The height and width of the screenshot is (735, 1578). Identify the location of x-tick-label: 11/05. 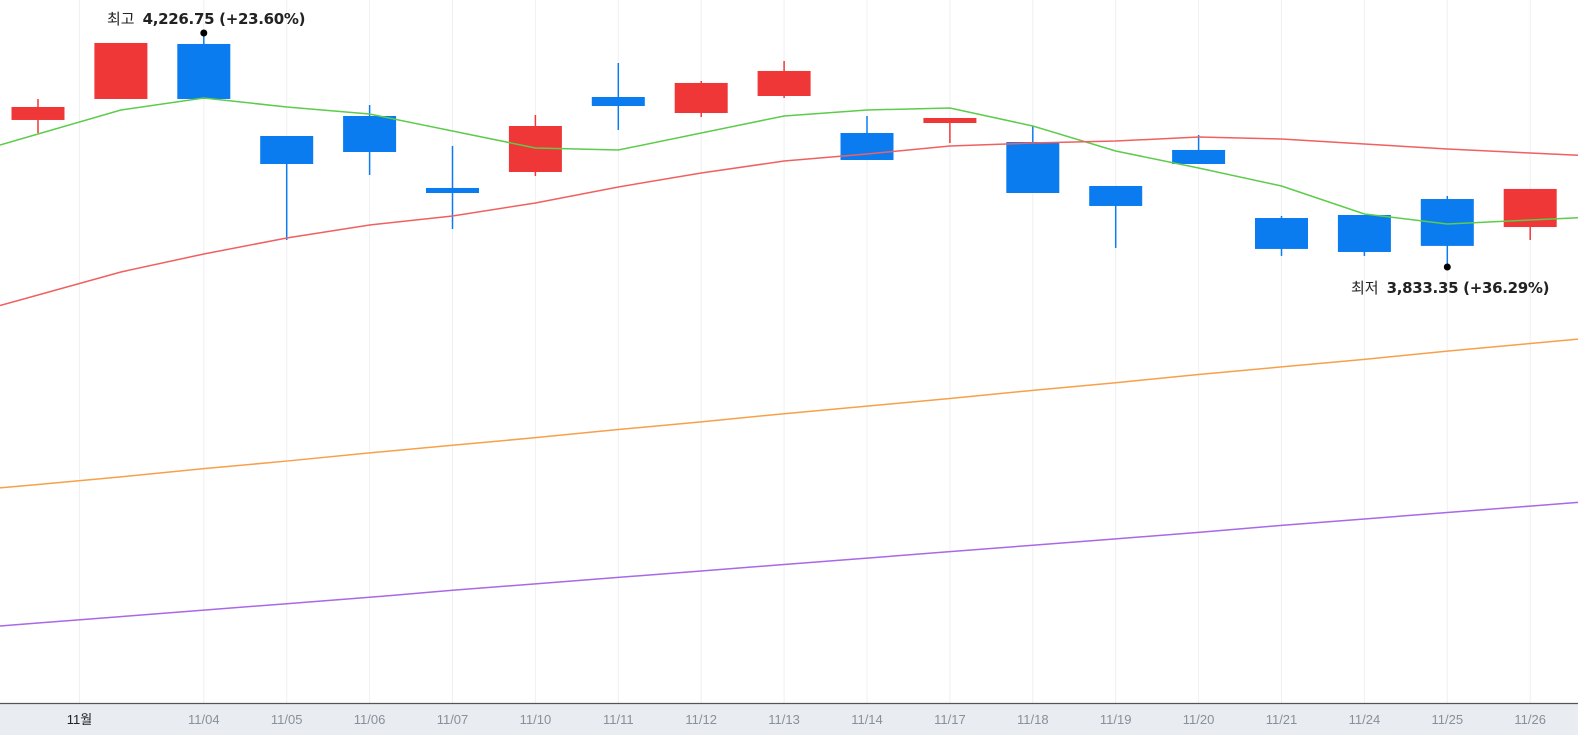
(287, 719).